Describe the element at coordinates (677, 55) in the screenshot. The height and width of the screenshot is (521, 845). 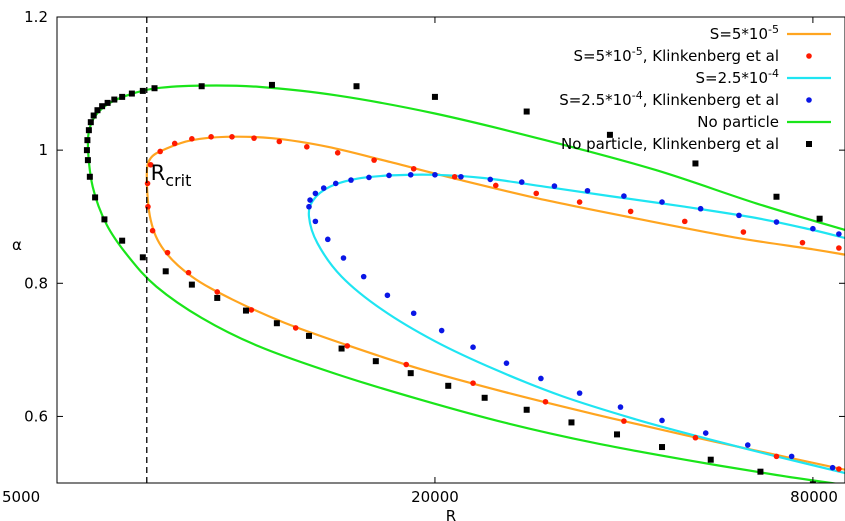
I see `legend-label: S=5*10-5, Klinkenberg et al` at that location.